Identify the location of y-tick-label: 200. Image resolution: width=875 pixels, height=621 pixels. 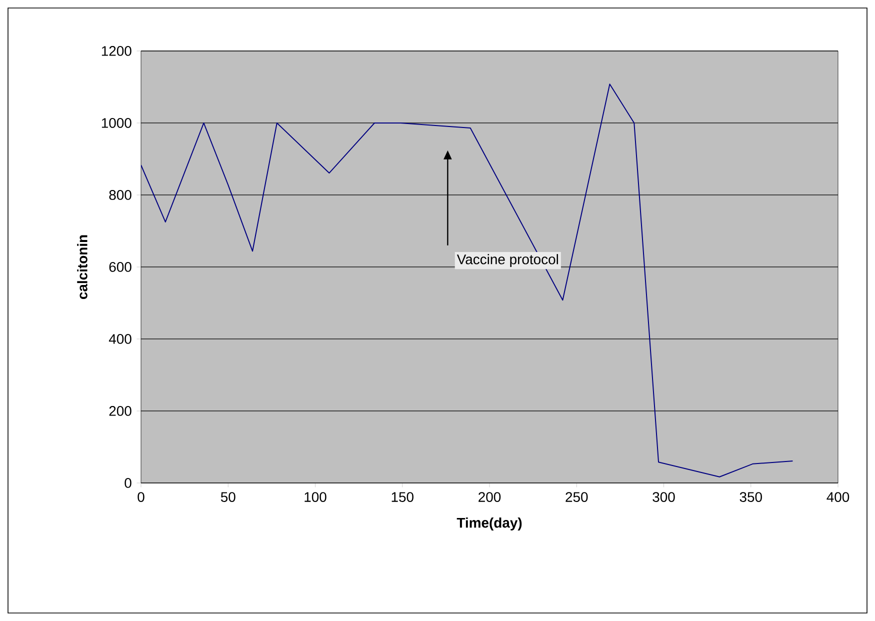
(120, 411).